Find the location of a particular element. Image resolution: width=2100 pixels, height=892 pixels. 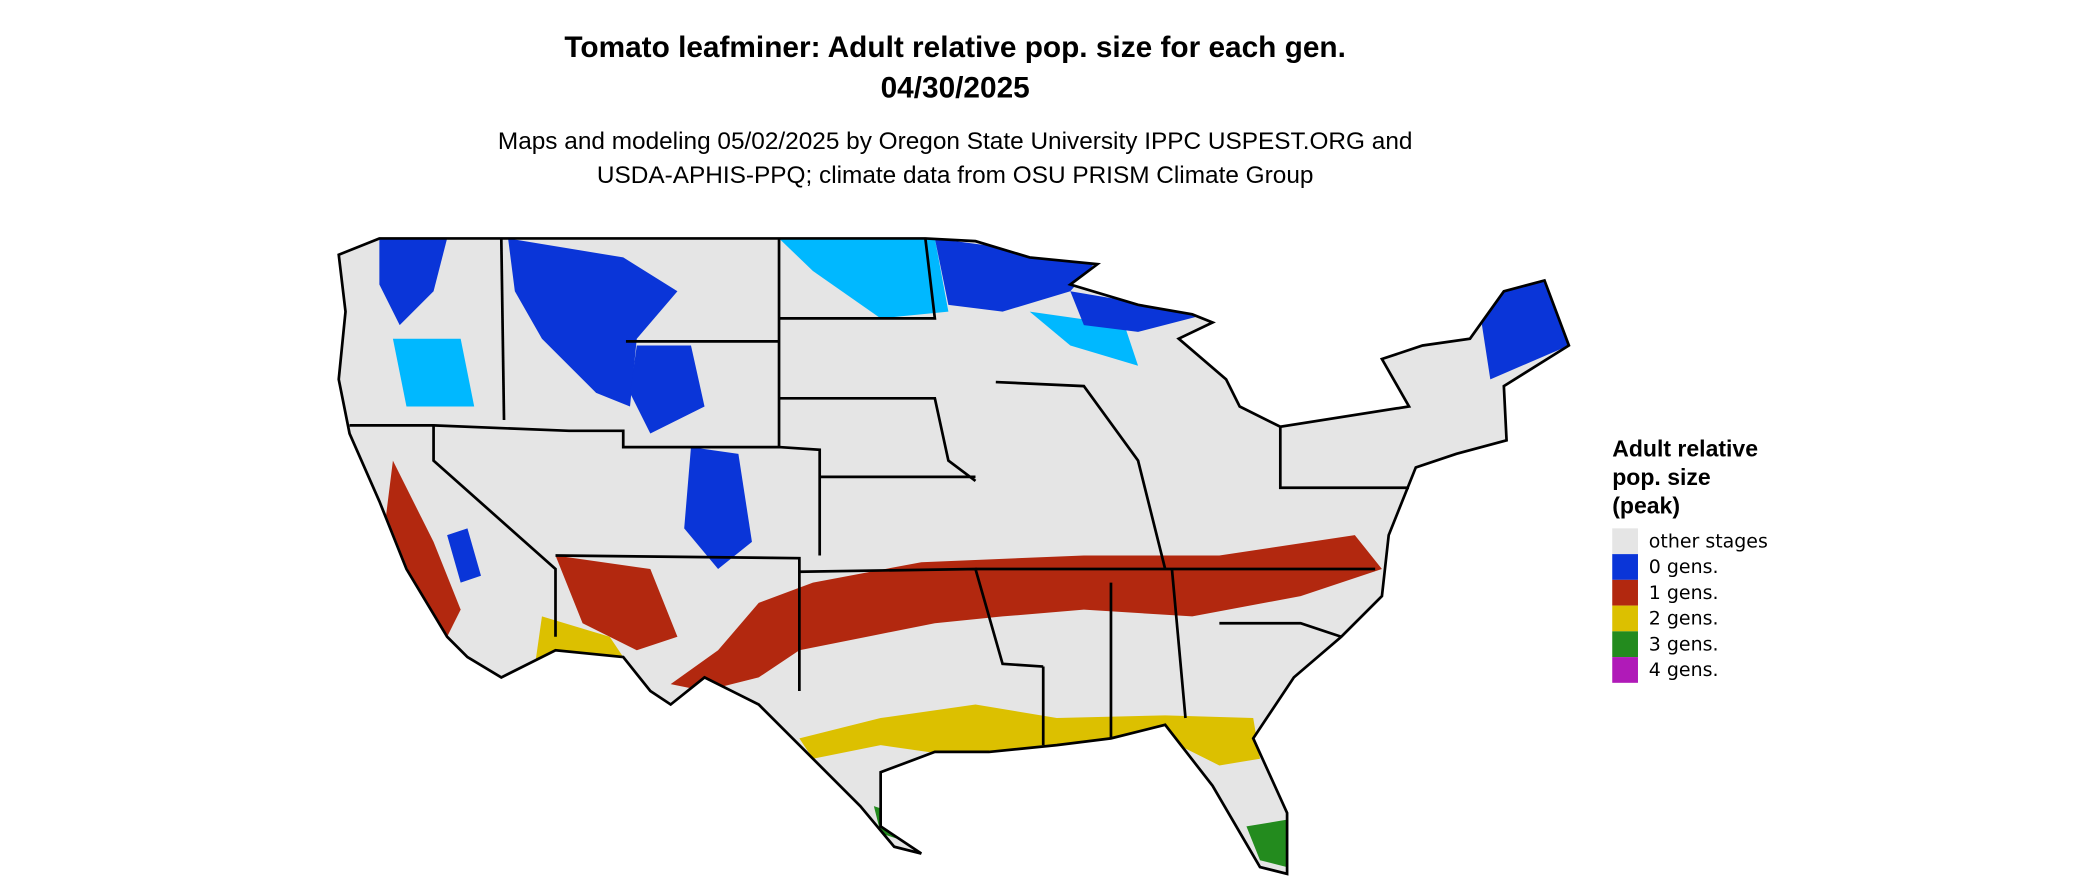

legend-label: 0 gens. is located at coordinates (1684, 567).